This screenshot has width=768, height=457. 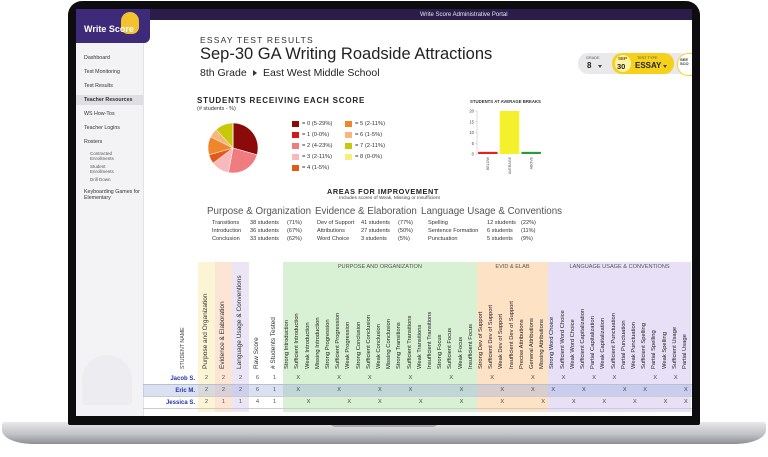 I want to click on sidebar-item: Dashboard, so click(x=97, y=58).